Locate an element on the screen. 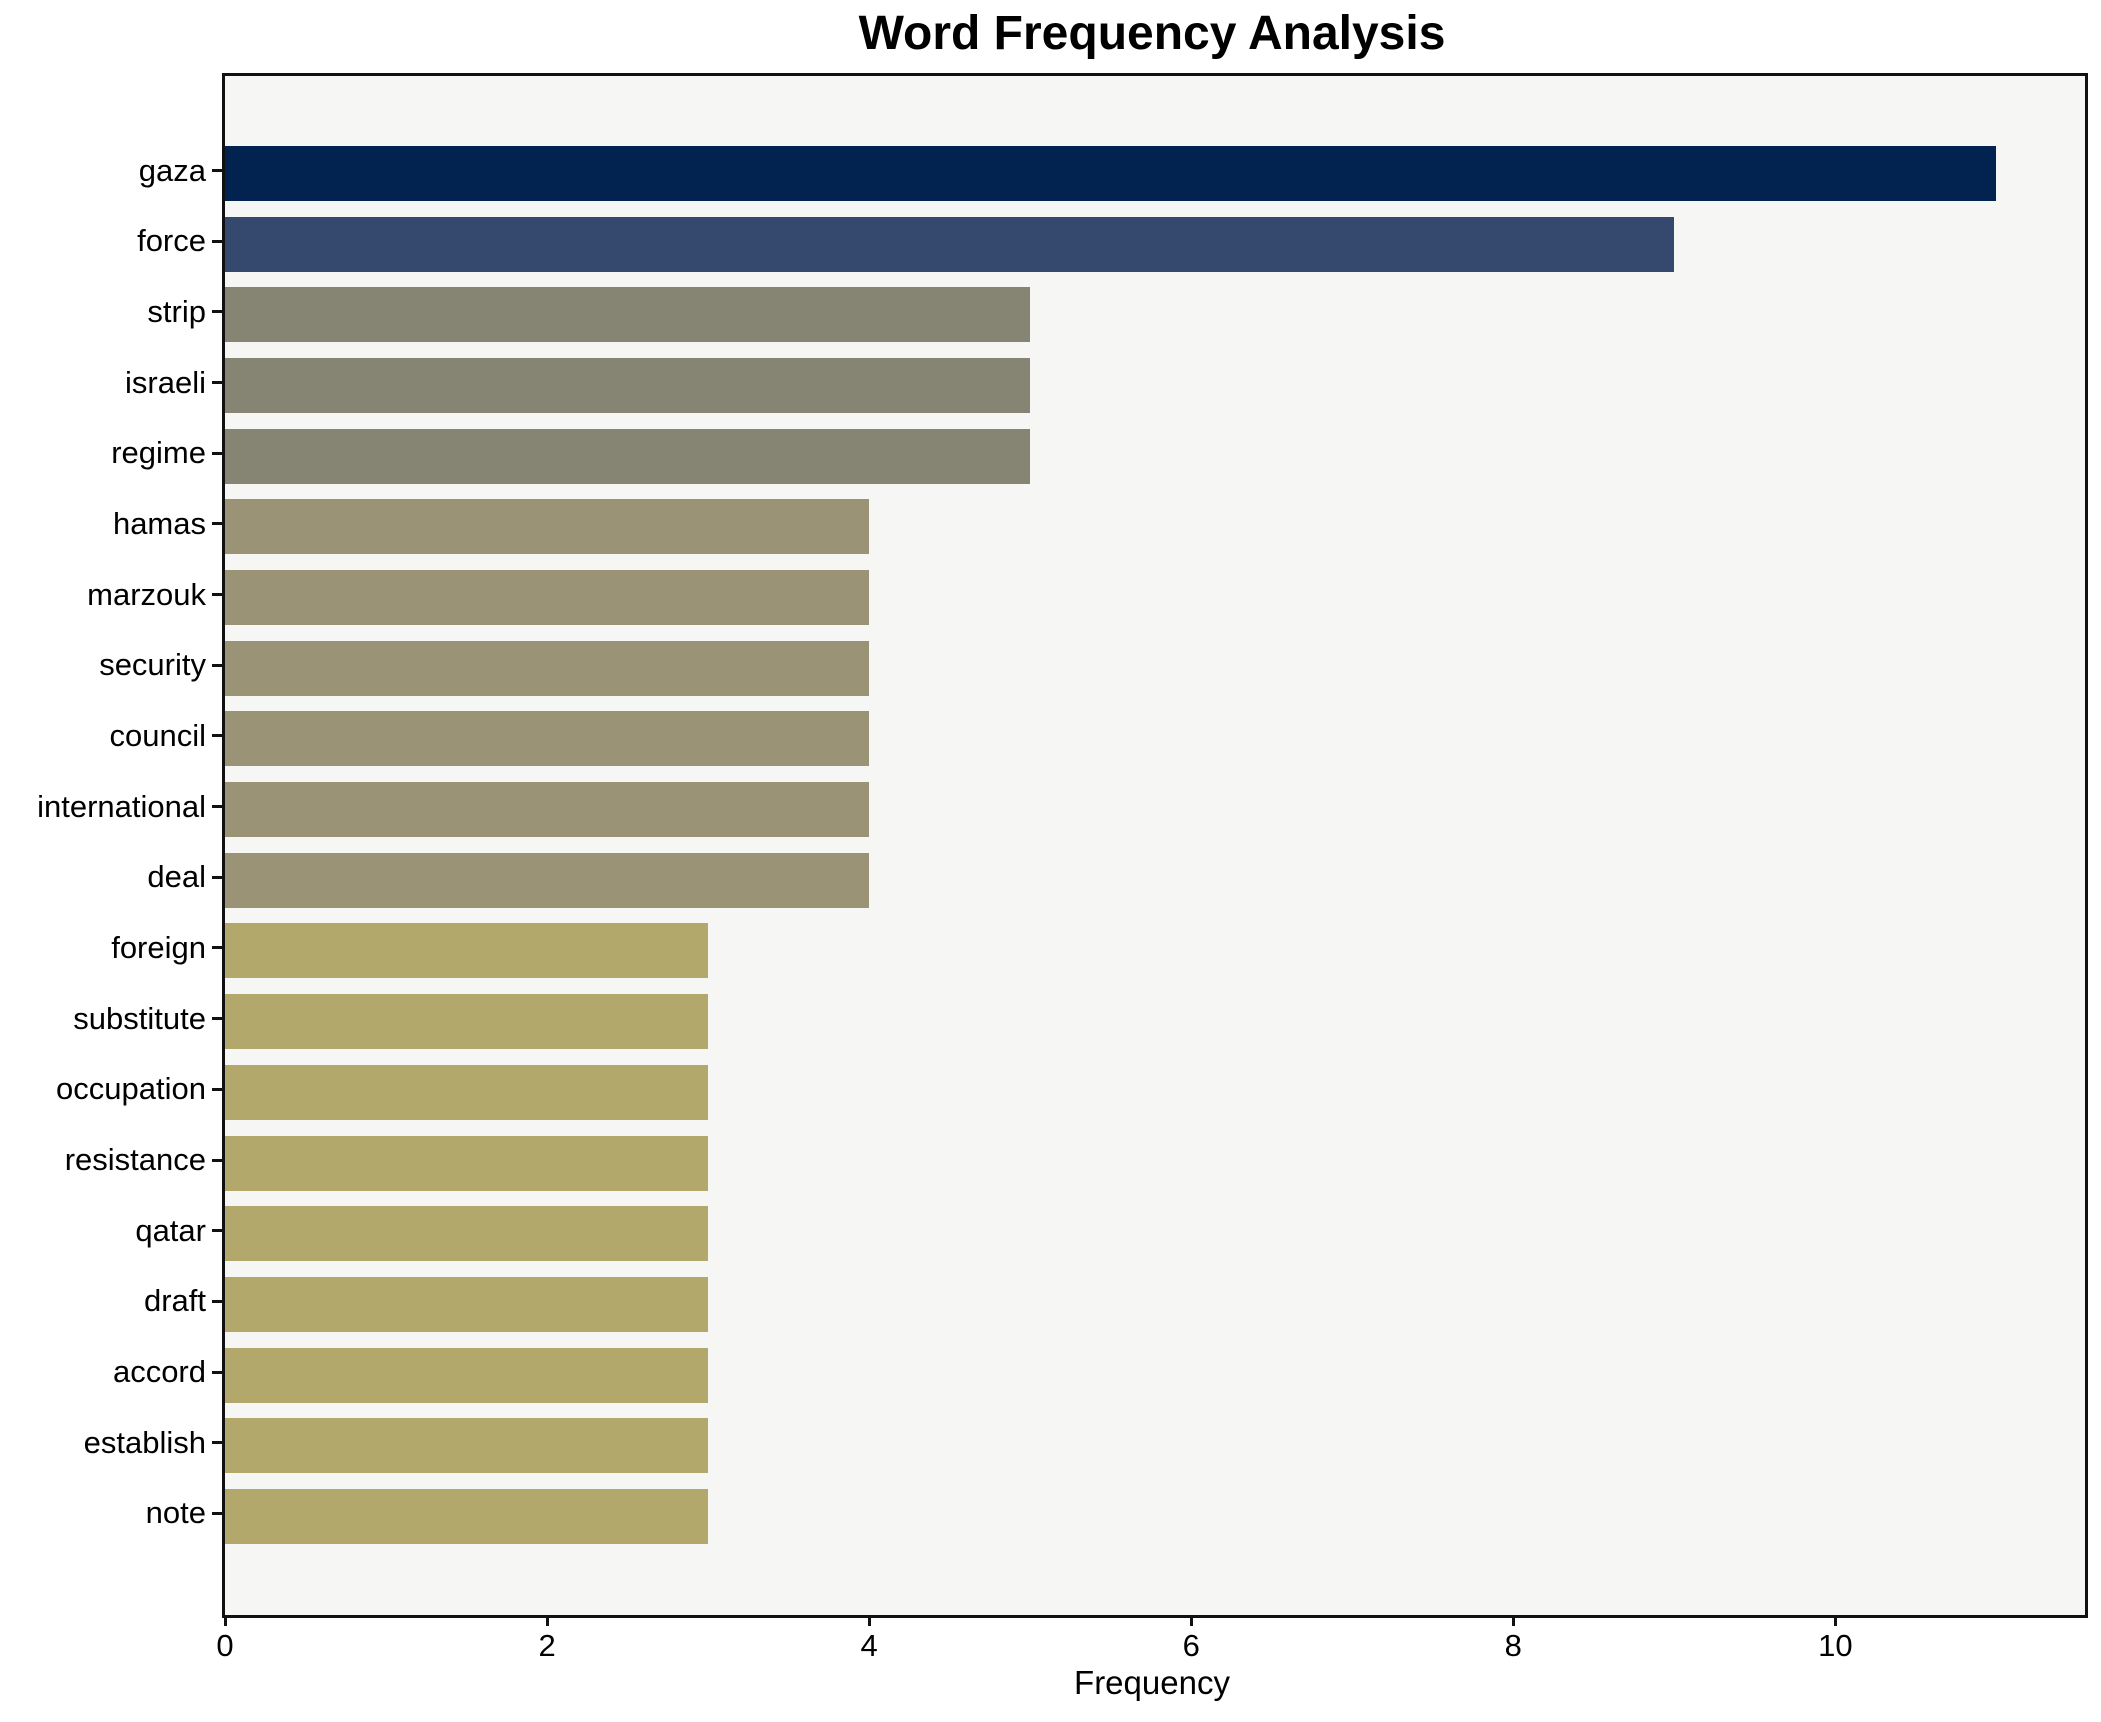  y-tick-label: foreign is located at coordinates (158, 947).